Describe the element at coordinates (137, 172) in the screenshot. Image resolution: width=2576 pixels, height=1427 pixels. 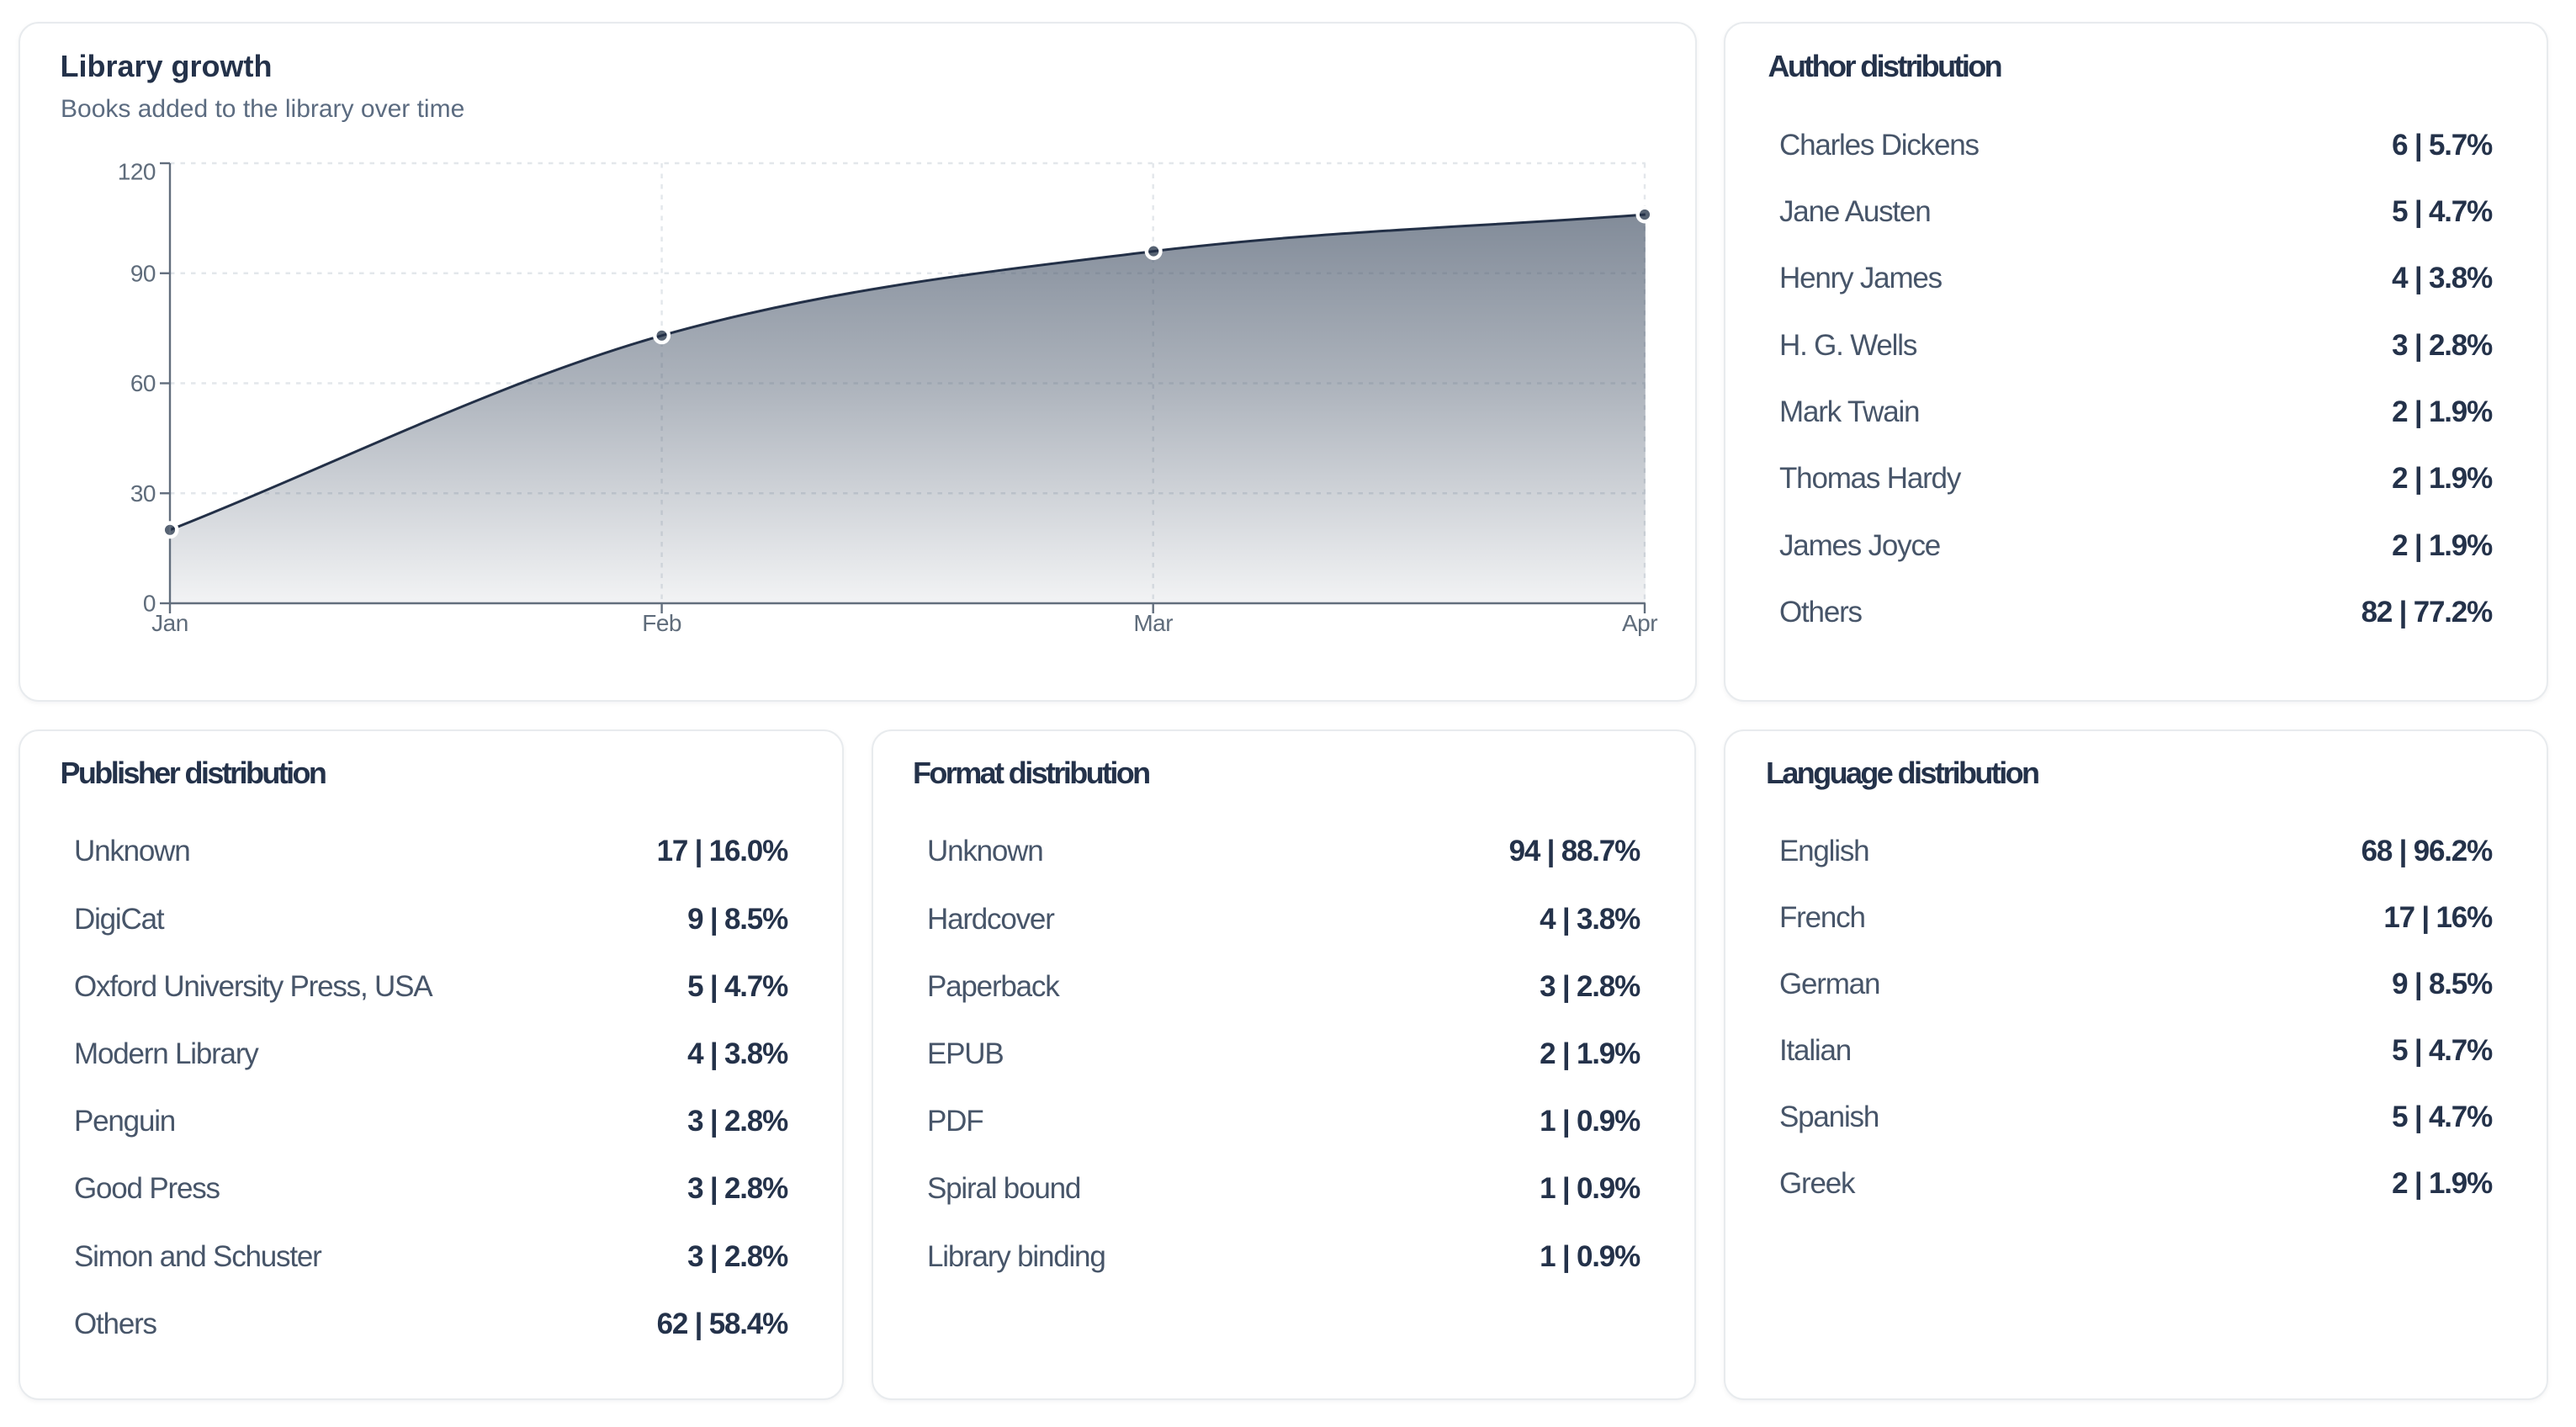
I see `svg-text: 120` at that location.